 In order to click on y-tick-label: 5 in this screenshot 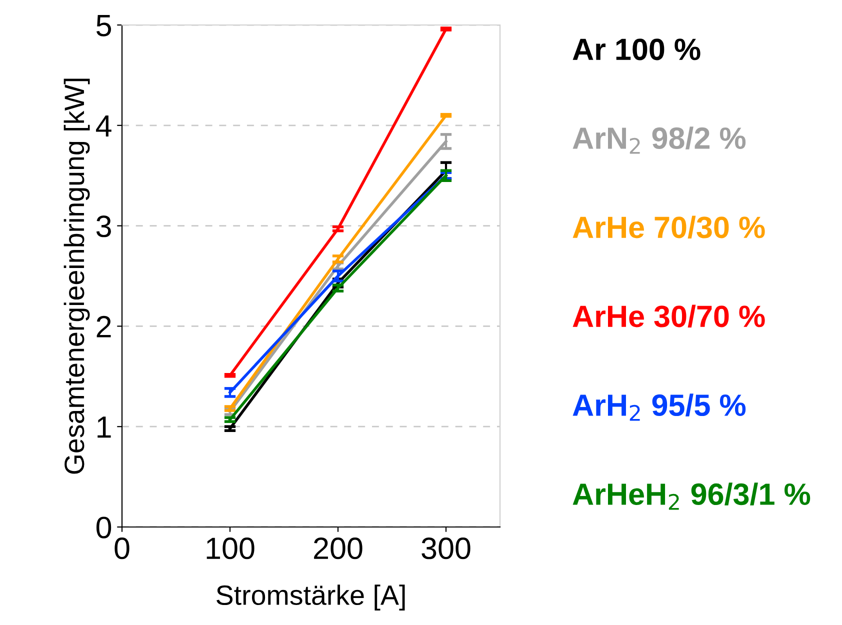, I will do `click(103, 25)`.